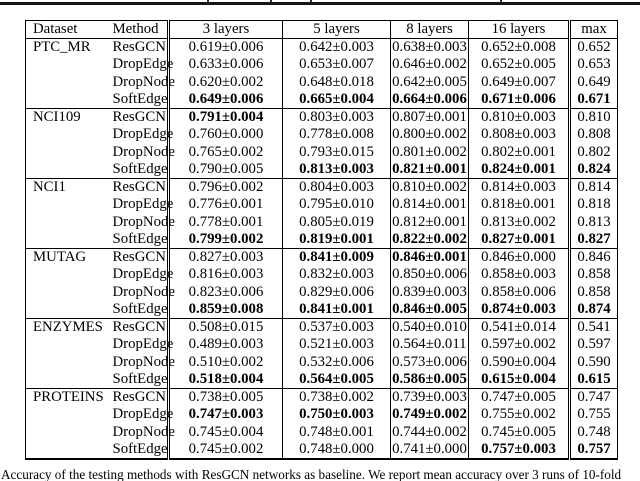 Image resolution: width=640 pixels, height=481 pixels. What do you see at coordinates (593, 187) in the screenshot?
I see `max-cell: 0.814` at bounding box center [593, 187].